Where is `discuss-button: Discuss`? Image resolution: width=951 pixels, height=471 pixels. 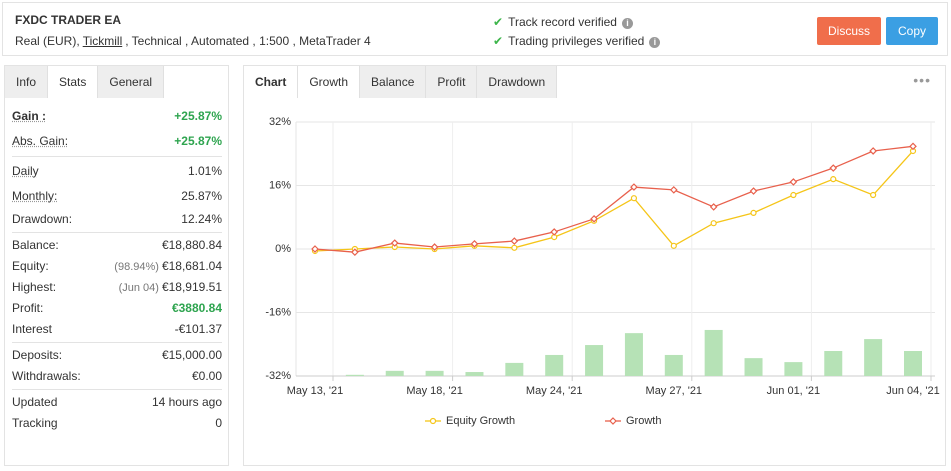 discuss-button: Discuss is located at coordinates (849, 31).